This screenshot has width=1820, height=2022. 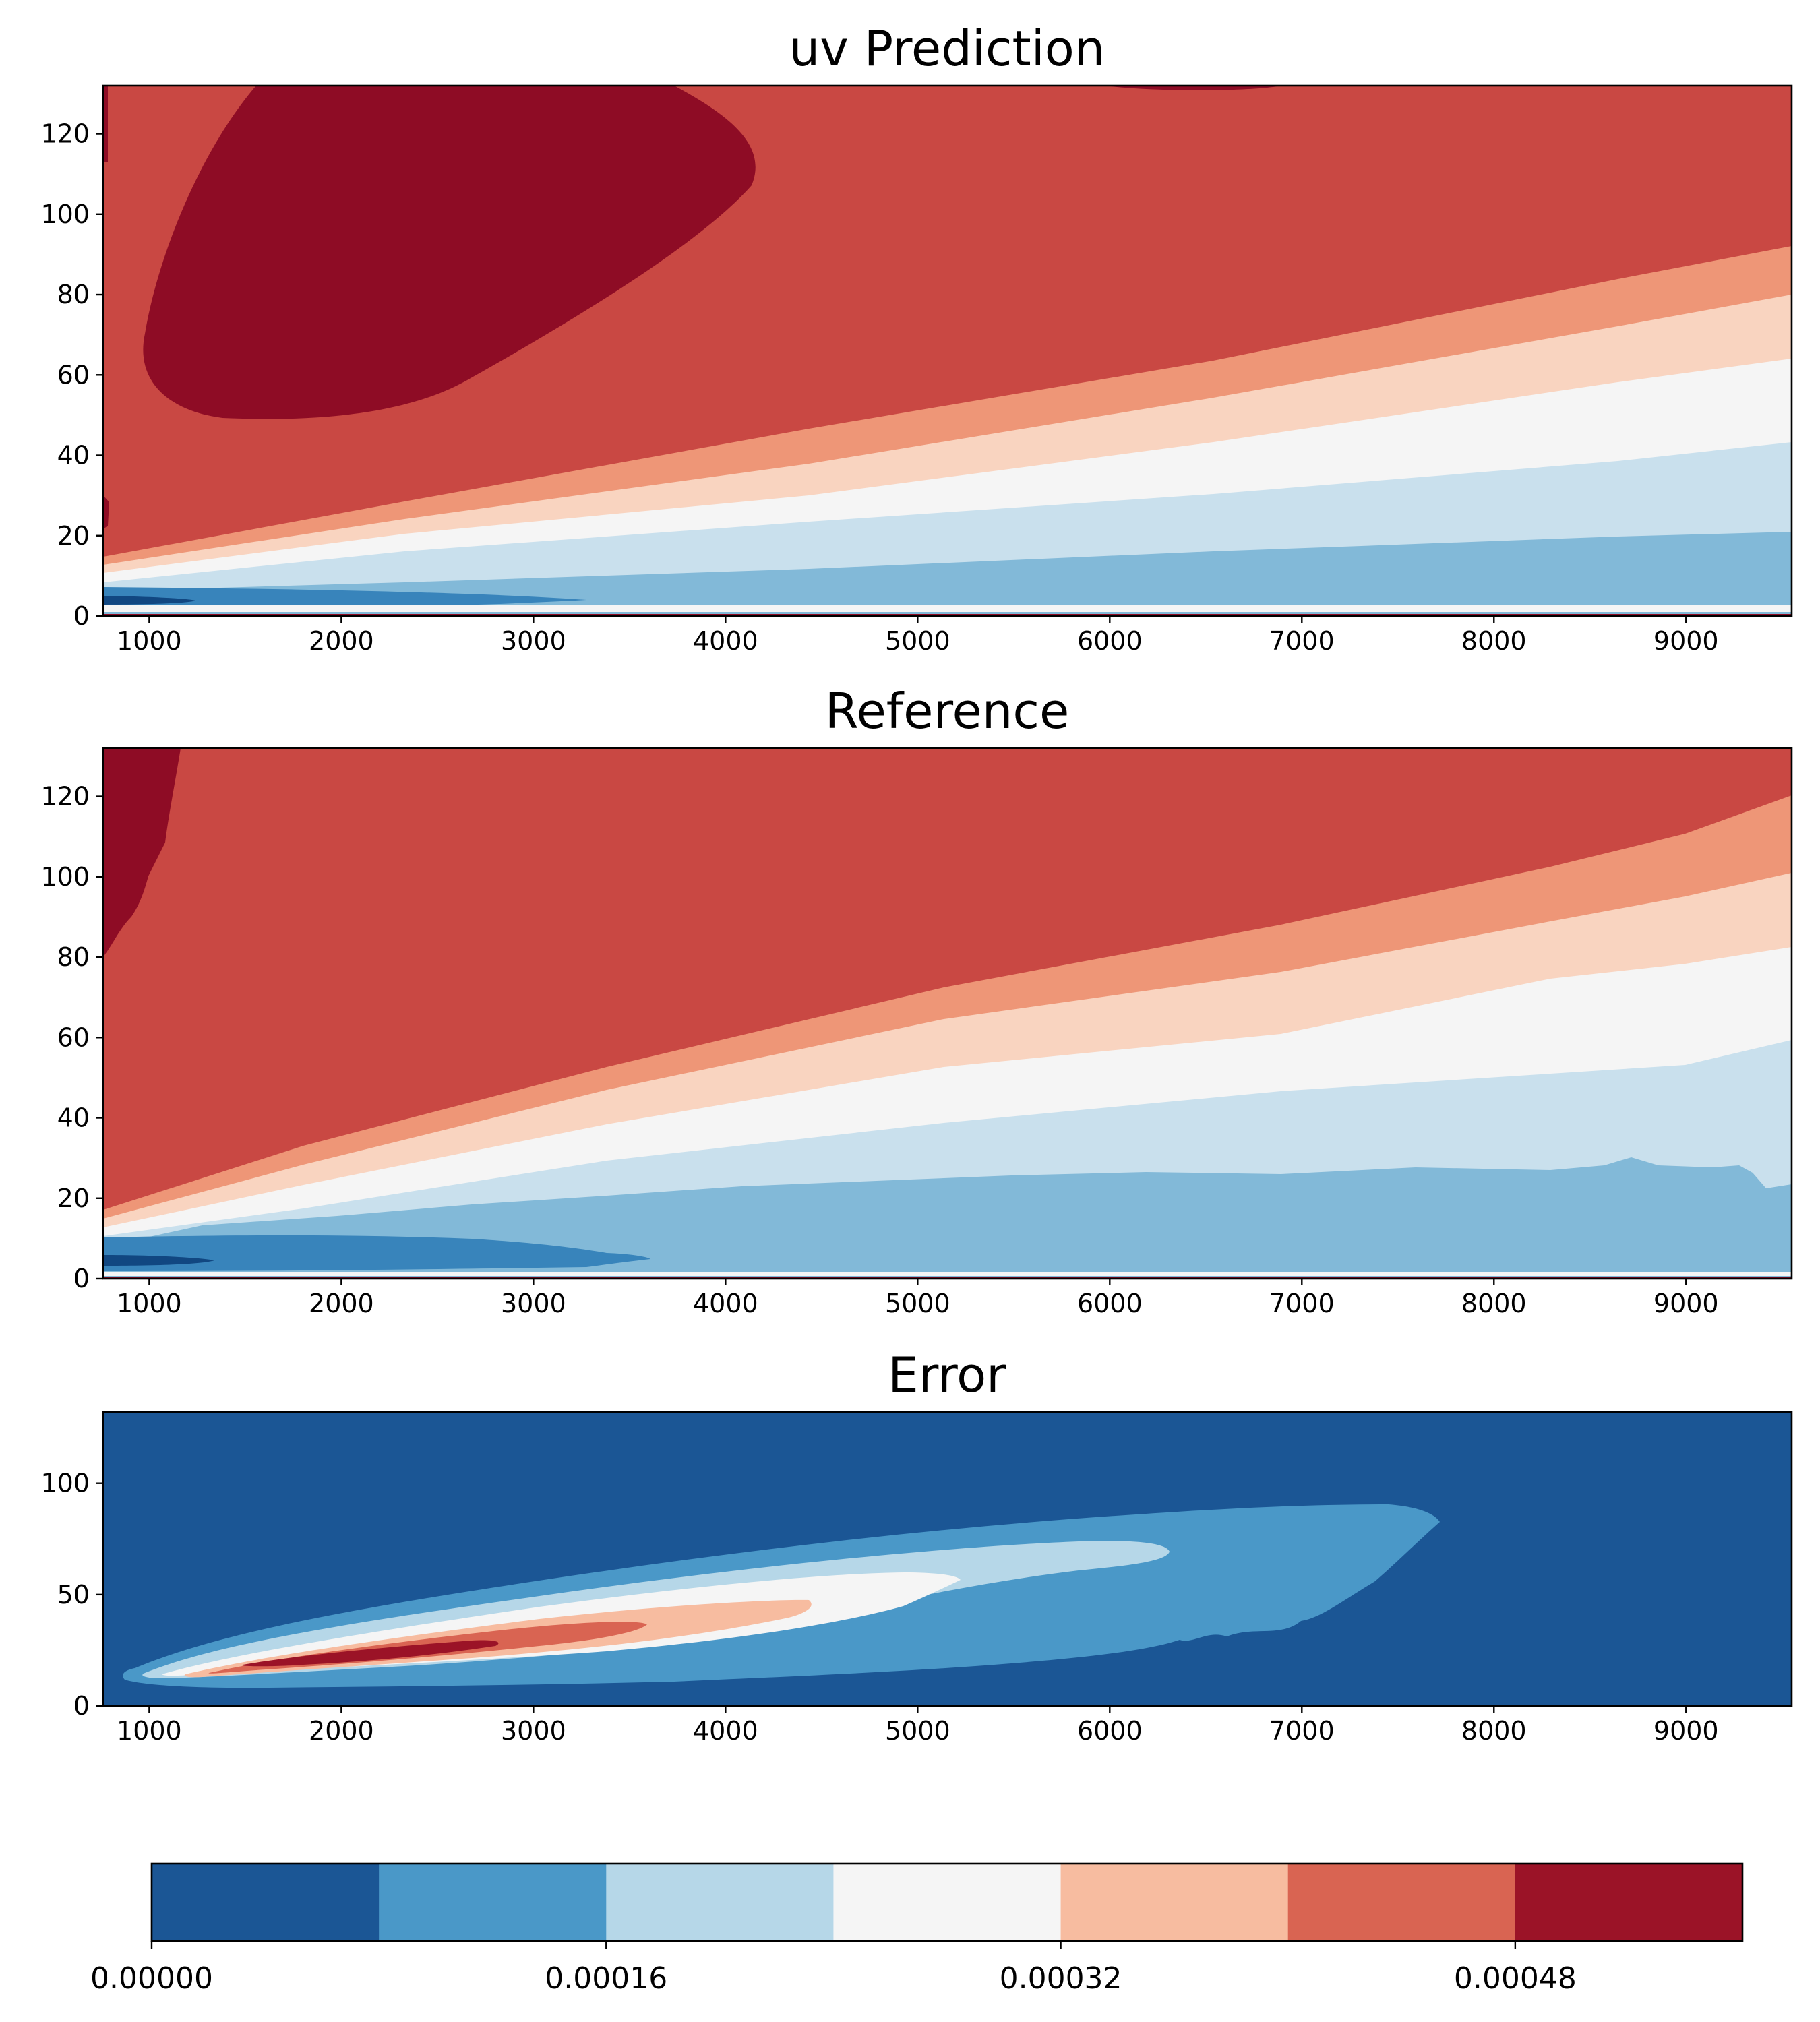 I want to click on colorbar: 0.00000 0.00016 0.00032 0.00048, so click(x=917, y=1929).